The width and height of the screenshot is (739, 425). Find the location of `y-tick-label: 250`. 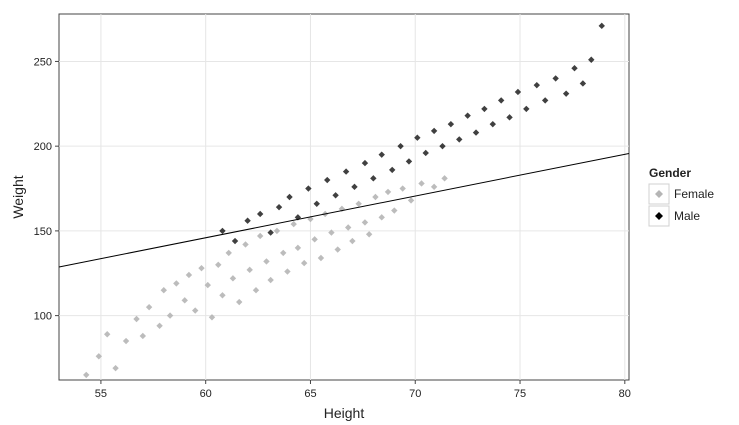

y-tick-label: 250 is located at coordinates (43, 62).